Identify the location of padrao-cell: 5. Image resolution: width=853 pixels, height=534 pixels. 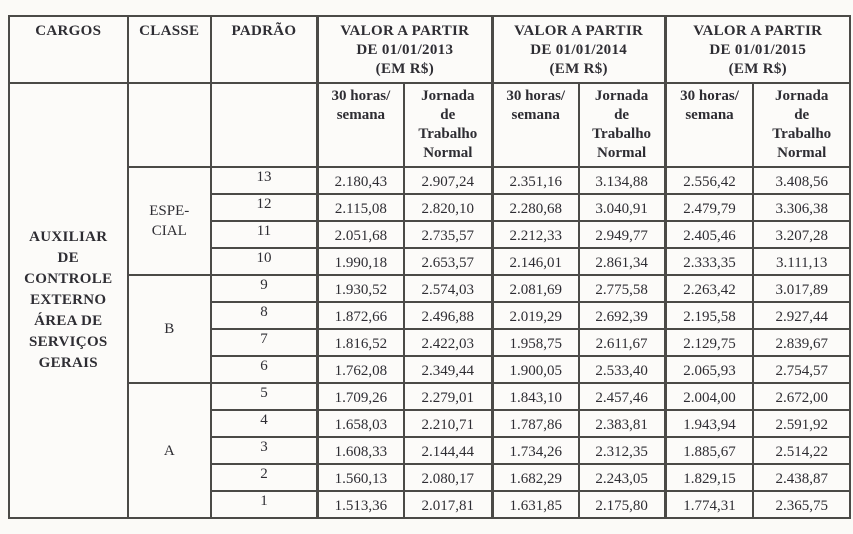
(264, 396).